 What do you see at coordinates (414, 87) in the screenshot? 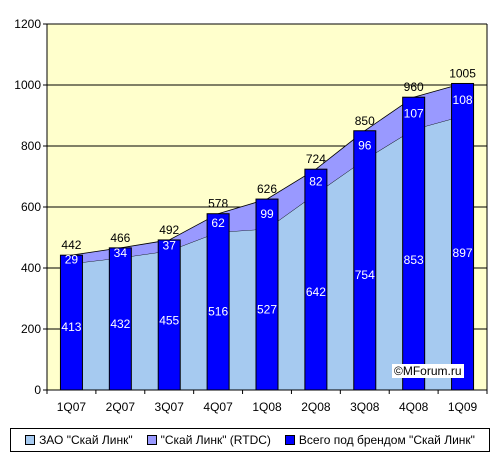
I see `data-label-total-7: 960` at bounding box center [414, 87].